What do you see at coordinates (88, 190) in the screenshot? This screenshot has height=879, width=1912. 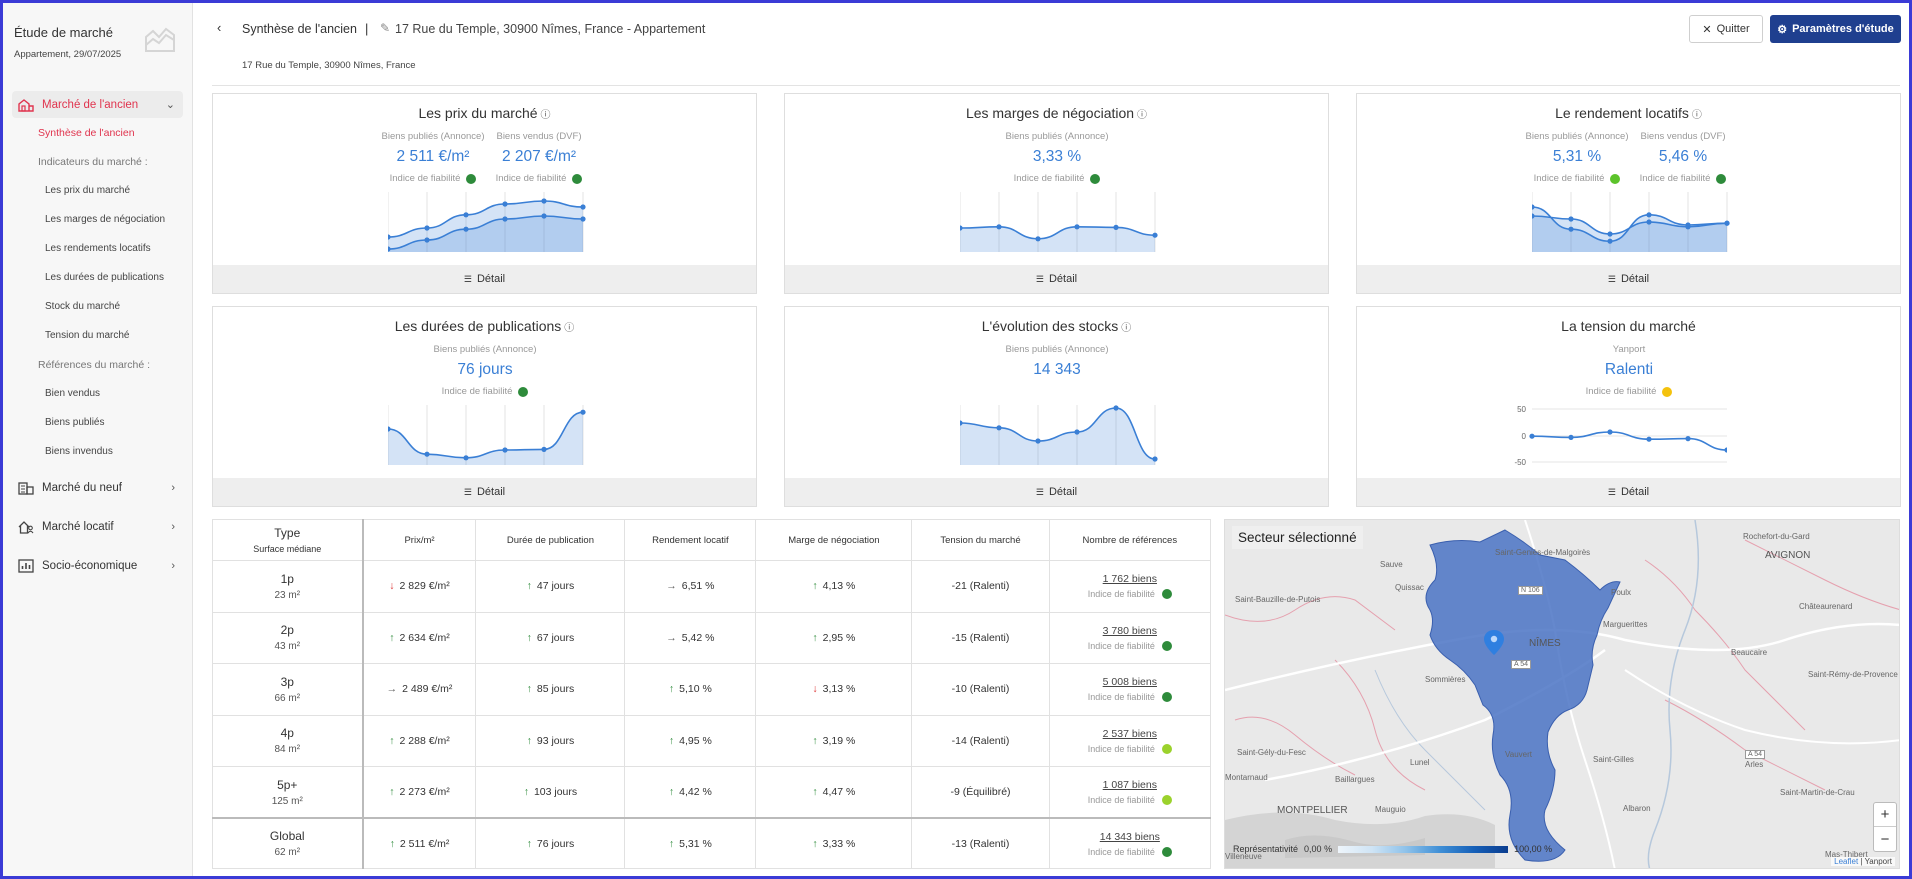 I see `sidebar-item: Les prix du marché` at bounding box center [88, 190].